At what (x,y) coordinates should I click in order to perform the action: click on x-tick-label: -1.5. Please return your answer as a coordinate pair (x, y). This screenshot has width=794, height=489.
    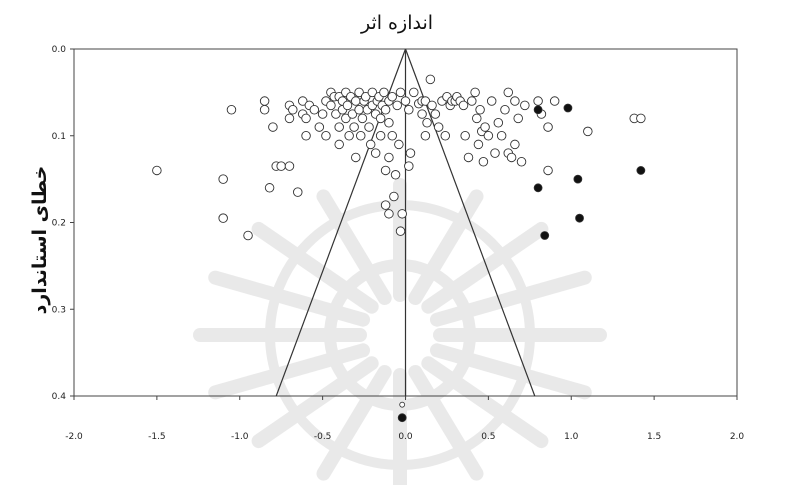
    Looking at the image, I should click on (157, 437).